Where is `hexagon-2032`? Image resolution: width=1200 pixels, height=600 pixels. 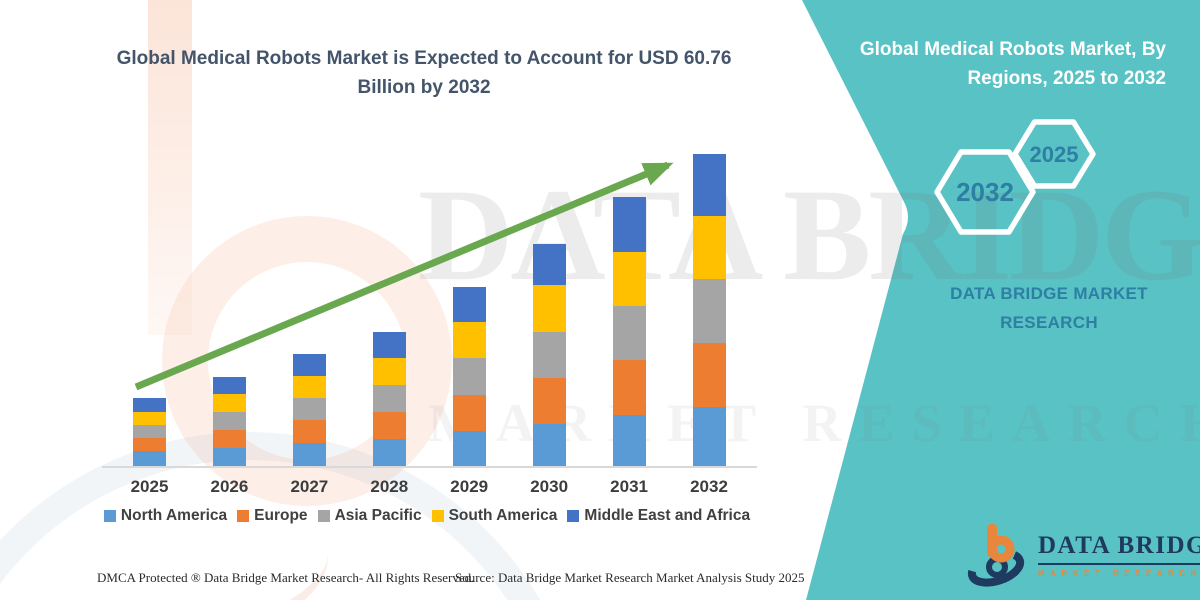
hexagon-2032 is located at coordinates (985, 192).